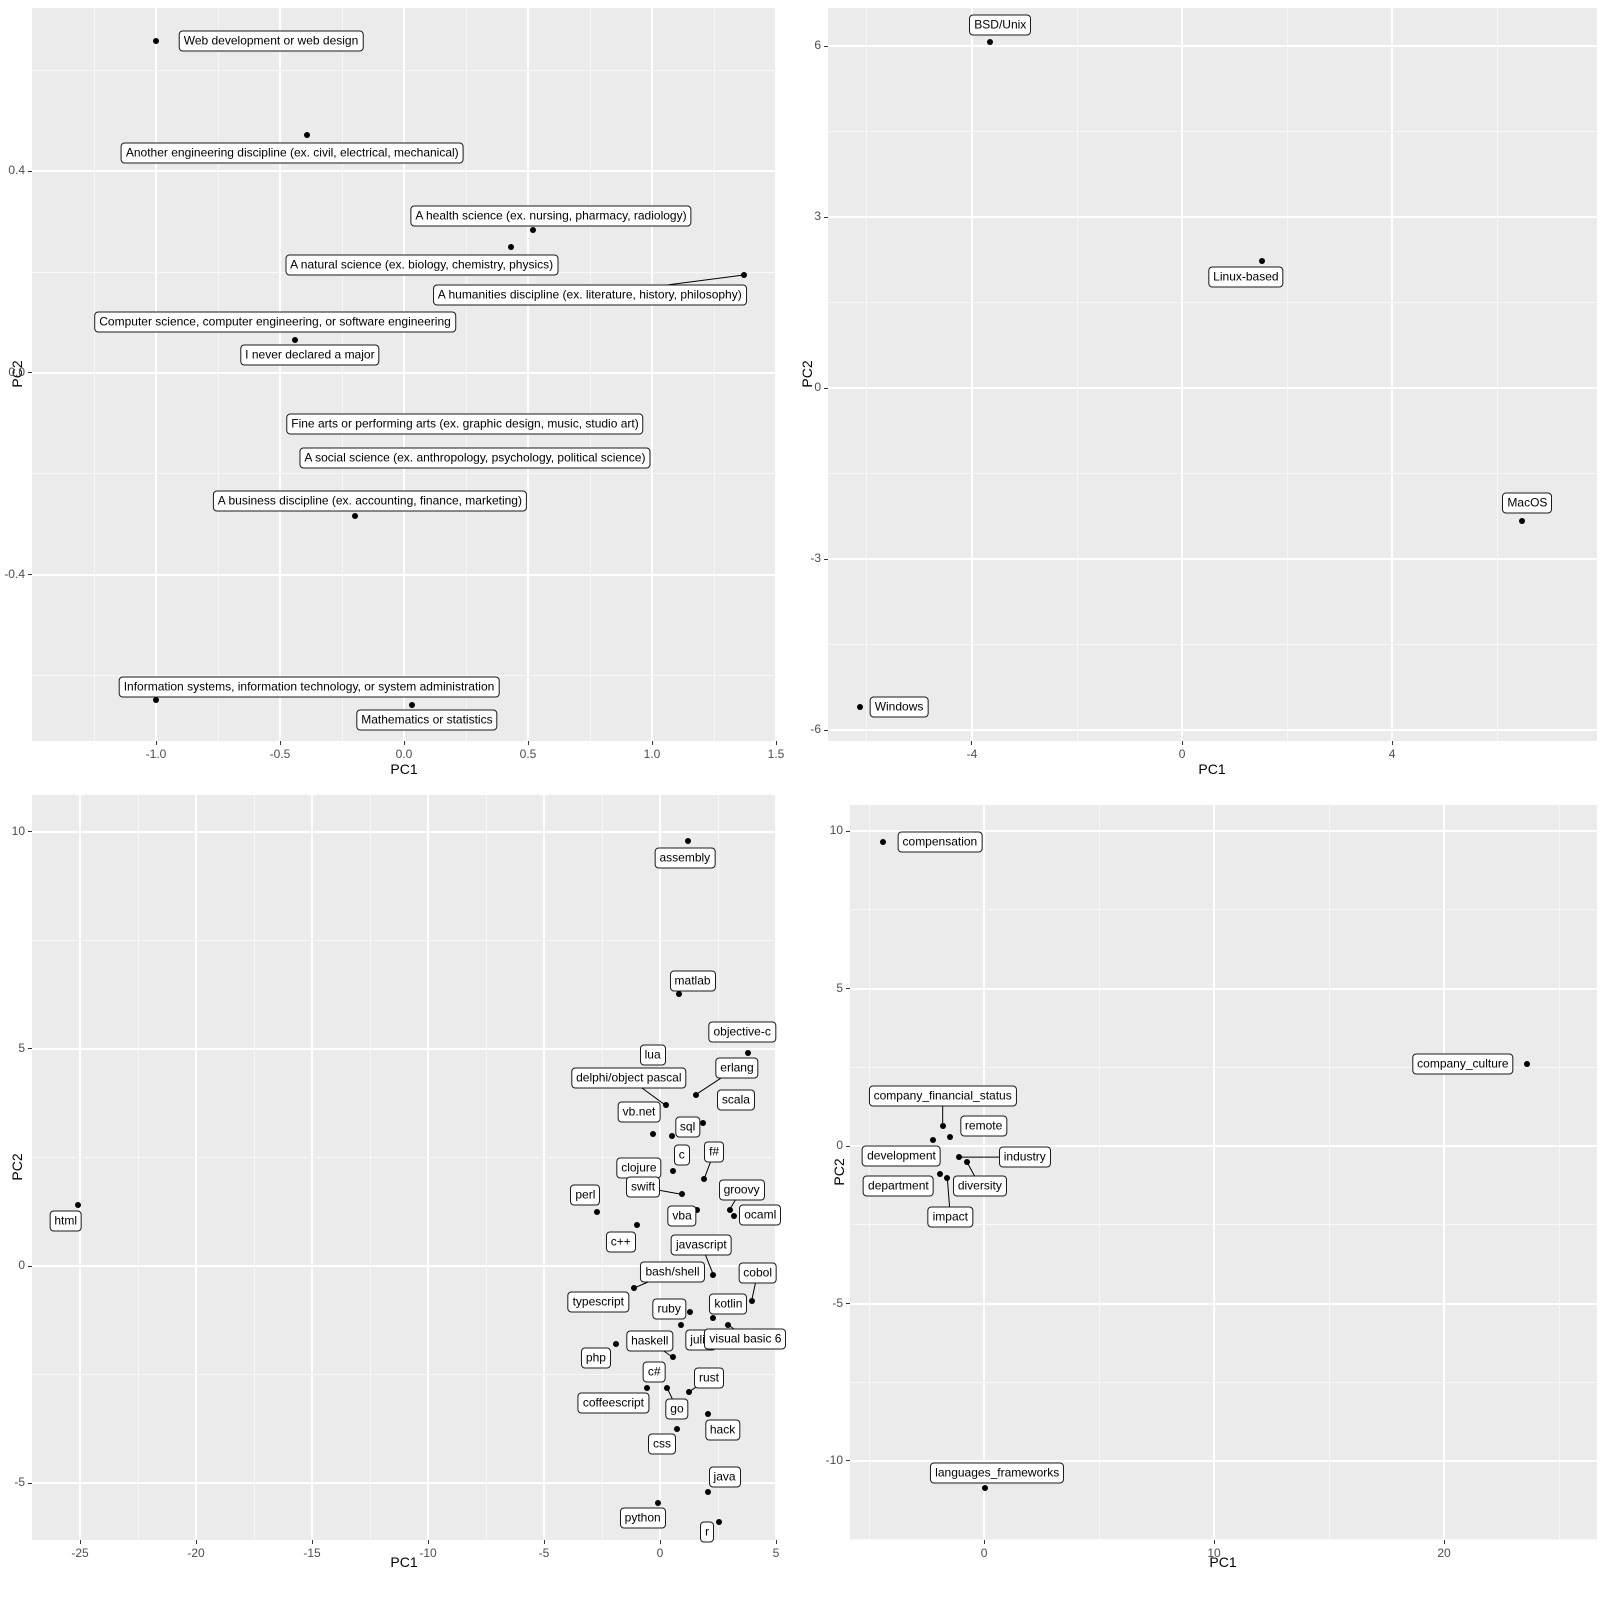 This screenshot has height=1600, width=1600. Describe the element at coordinates (728, 1304) in the screenshot. I see `point-label: kotlin` at that location.